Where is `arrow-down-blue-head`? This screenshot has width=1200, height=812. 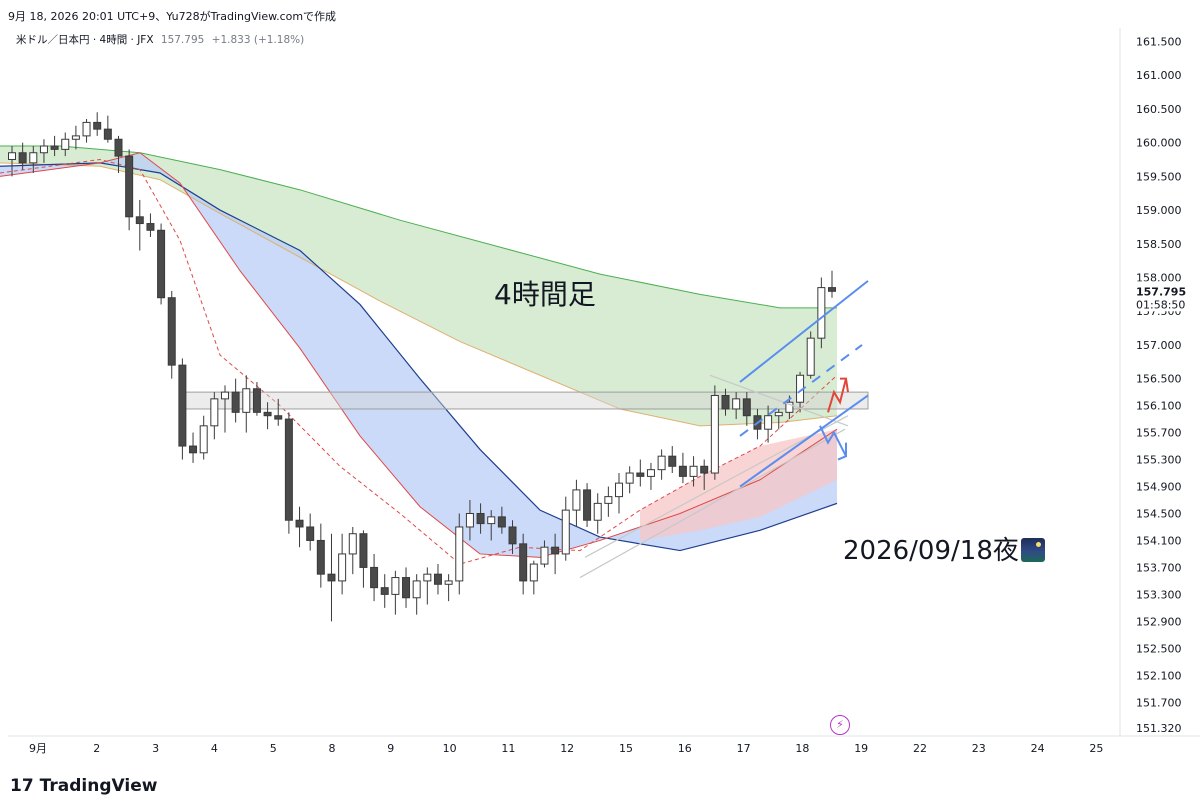 arrow-down-blue-head is located at coordinates (842, 451).